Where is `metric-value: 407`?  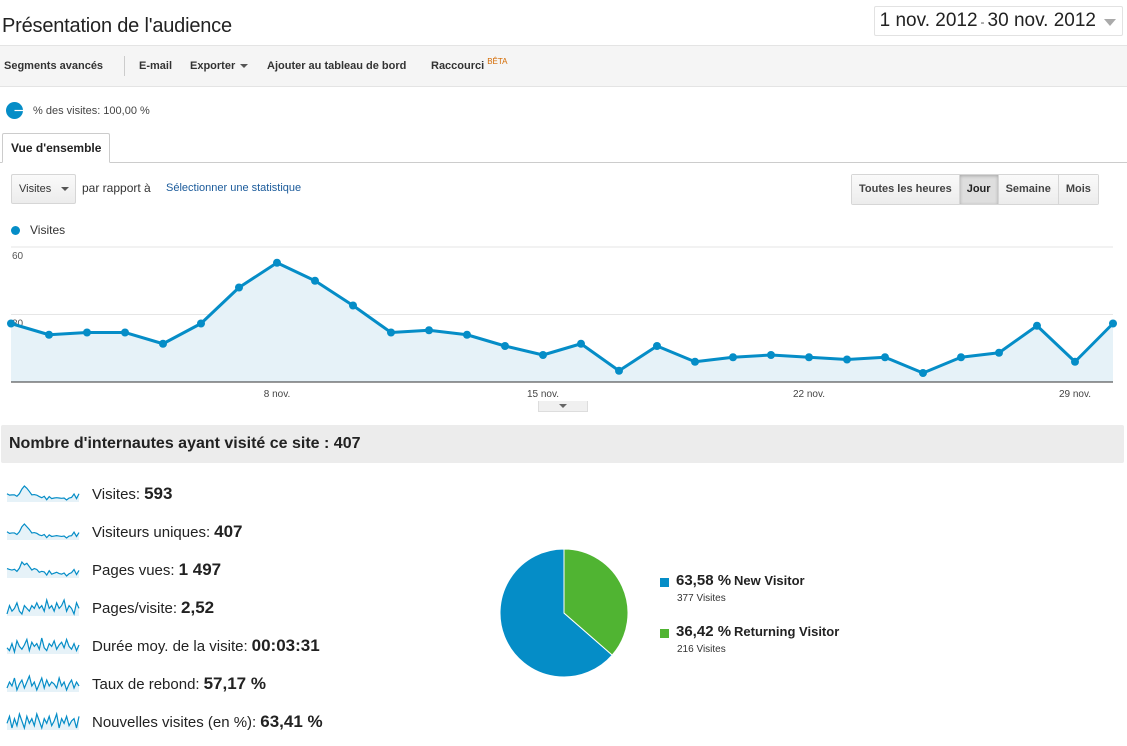
metric-value: 407 is located at coordinates (228, 531).